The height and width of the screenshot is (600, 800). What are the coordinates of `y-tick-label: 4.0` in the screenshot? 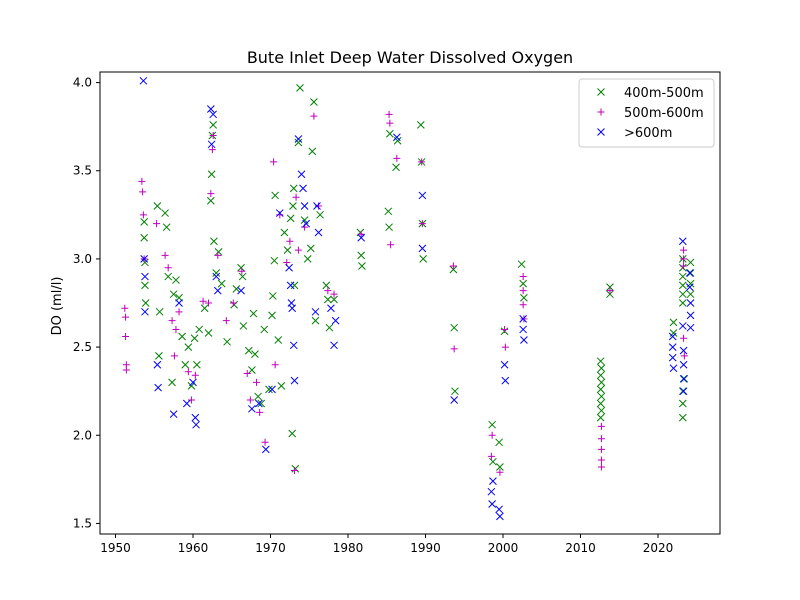 It's located at (82, 83).